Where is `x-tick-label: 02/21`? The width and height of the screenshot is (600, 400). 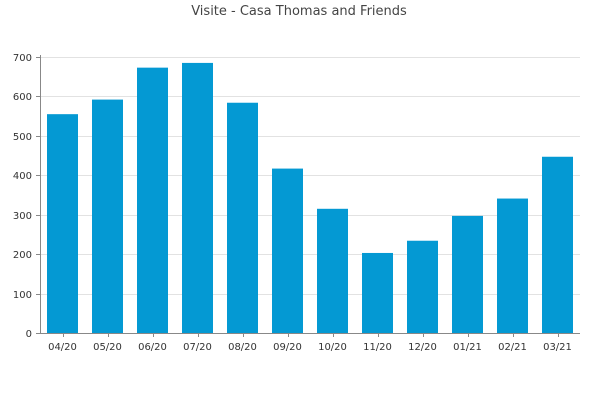 x-tick-label: 02/21 is located at coordinates (512, 347).